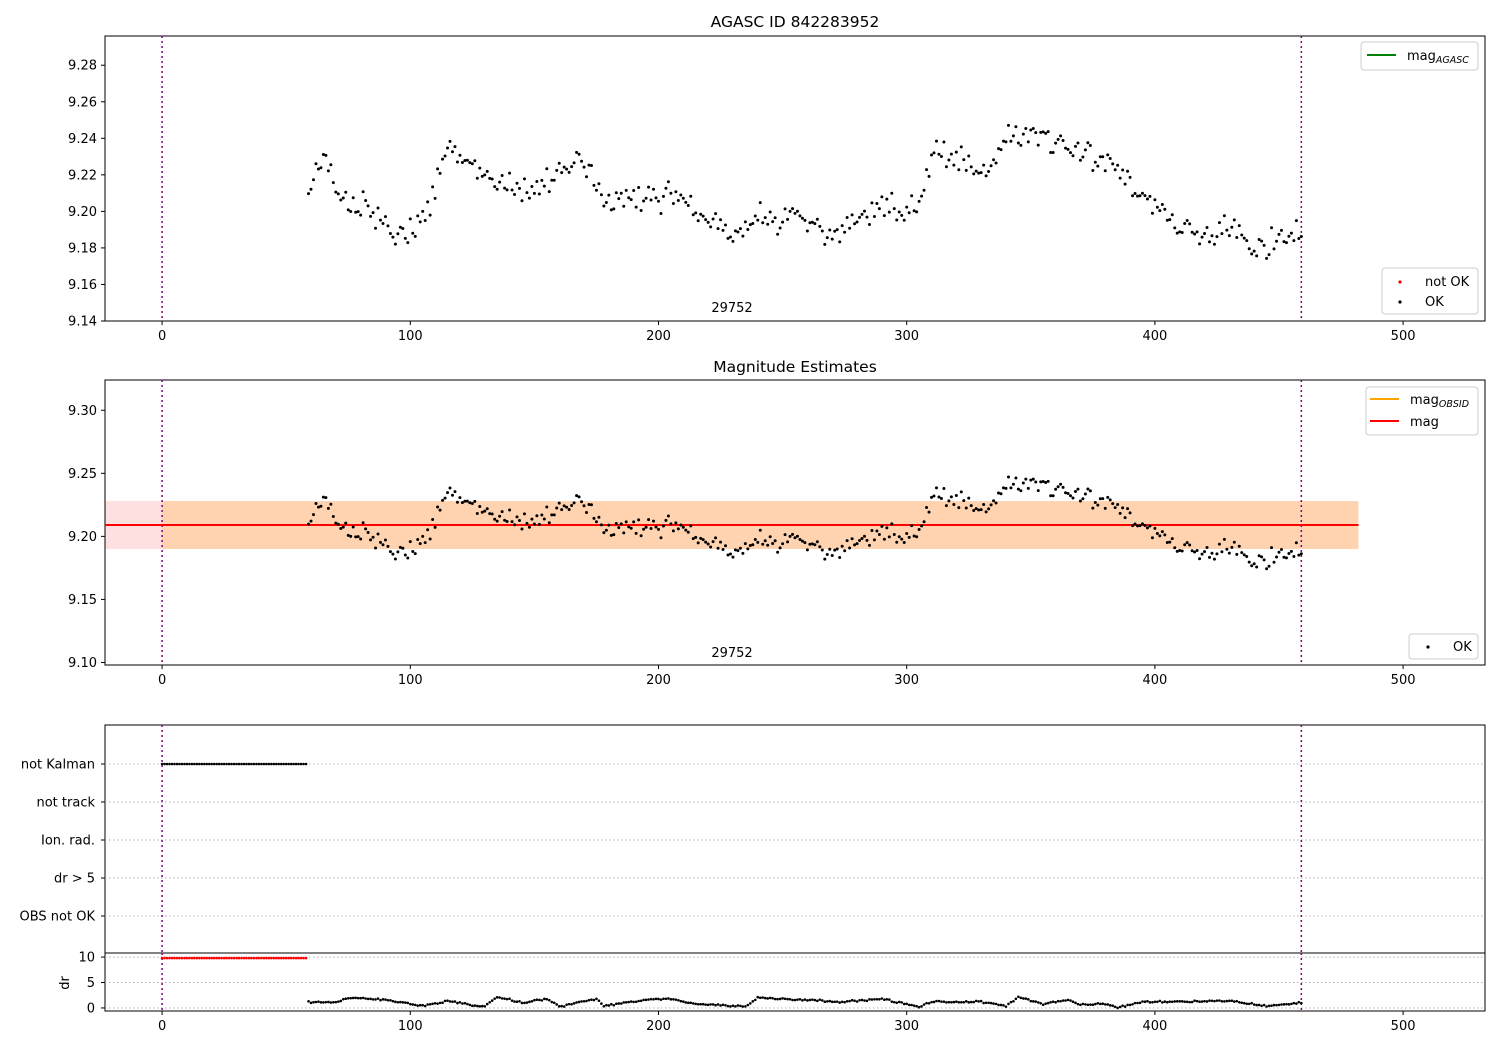 The image size is (1500, 1050). I want to click on x-tick-label: 400, so click(1154, 336).